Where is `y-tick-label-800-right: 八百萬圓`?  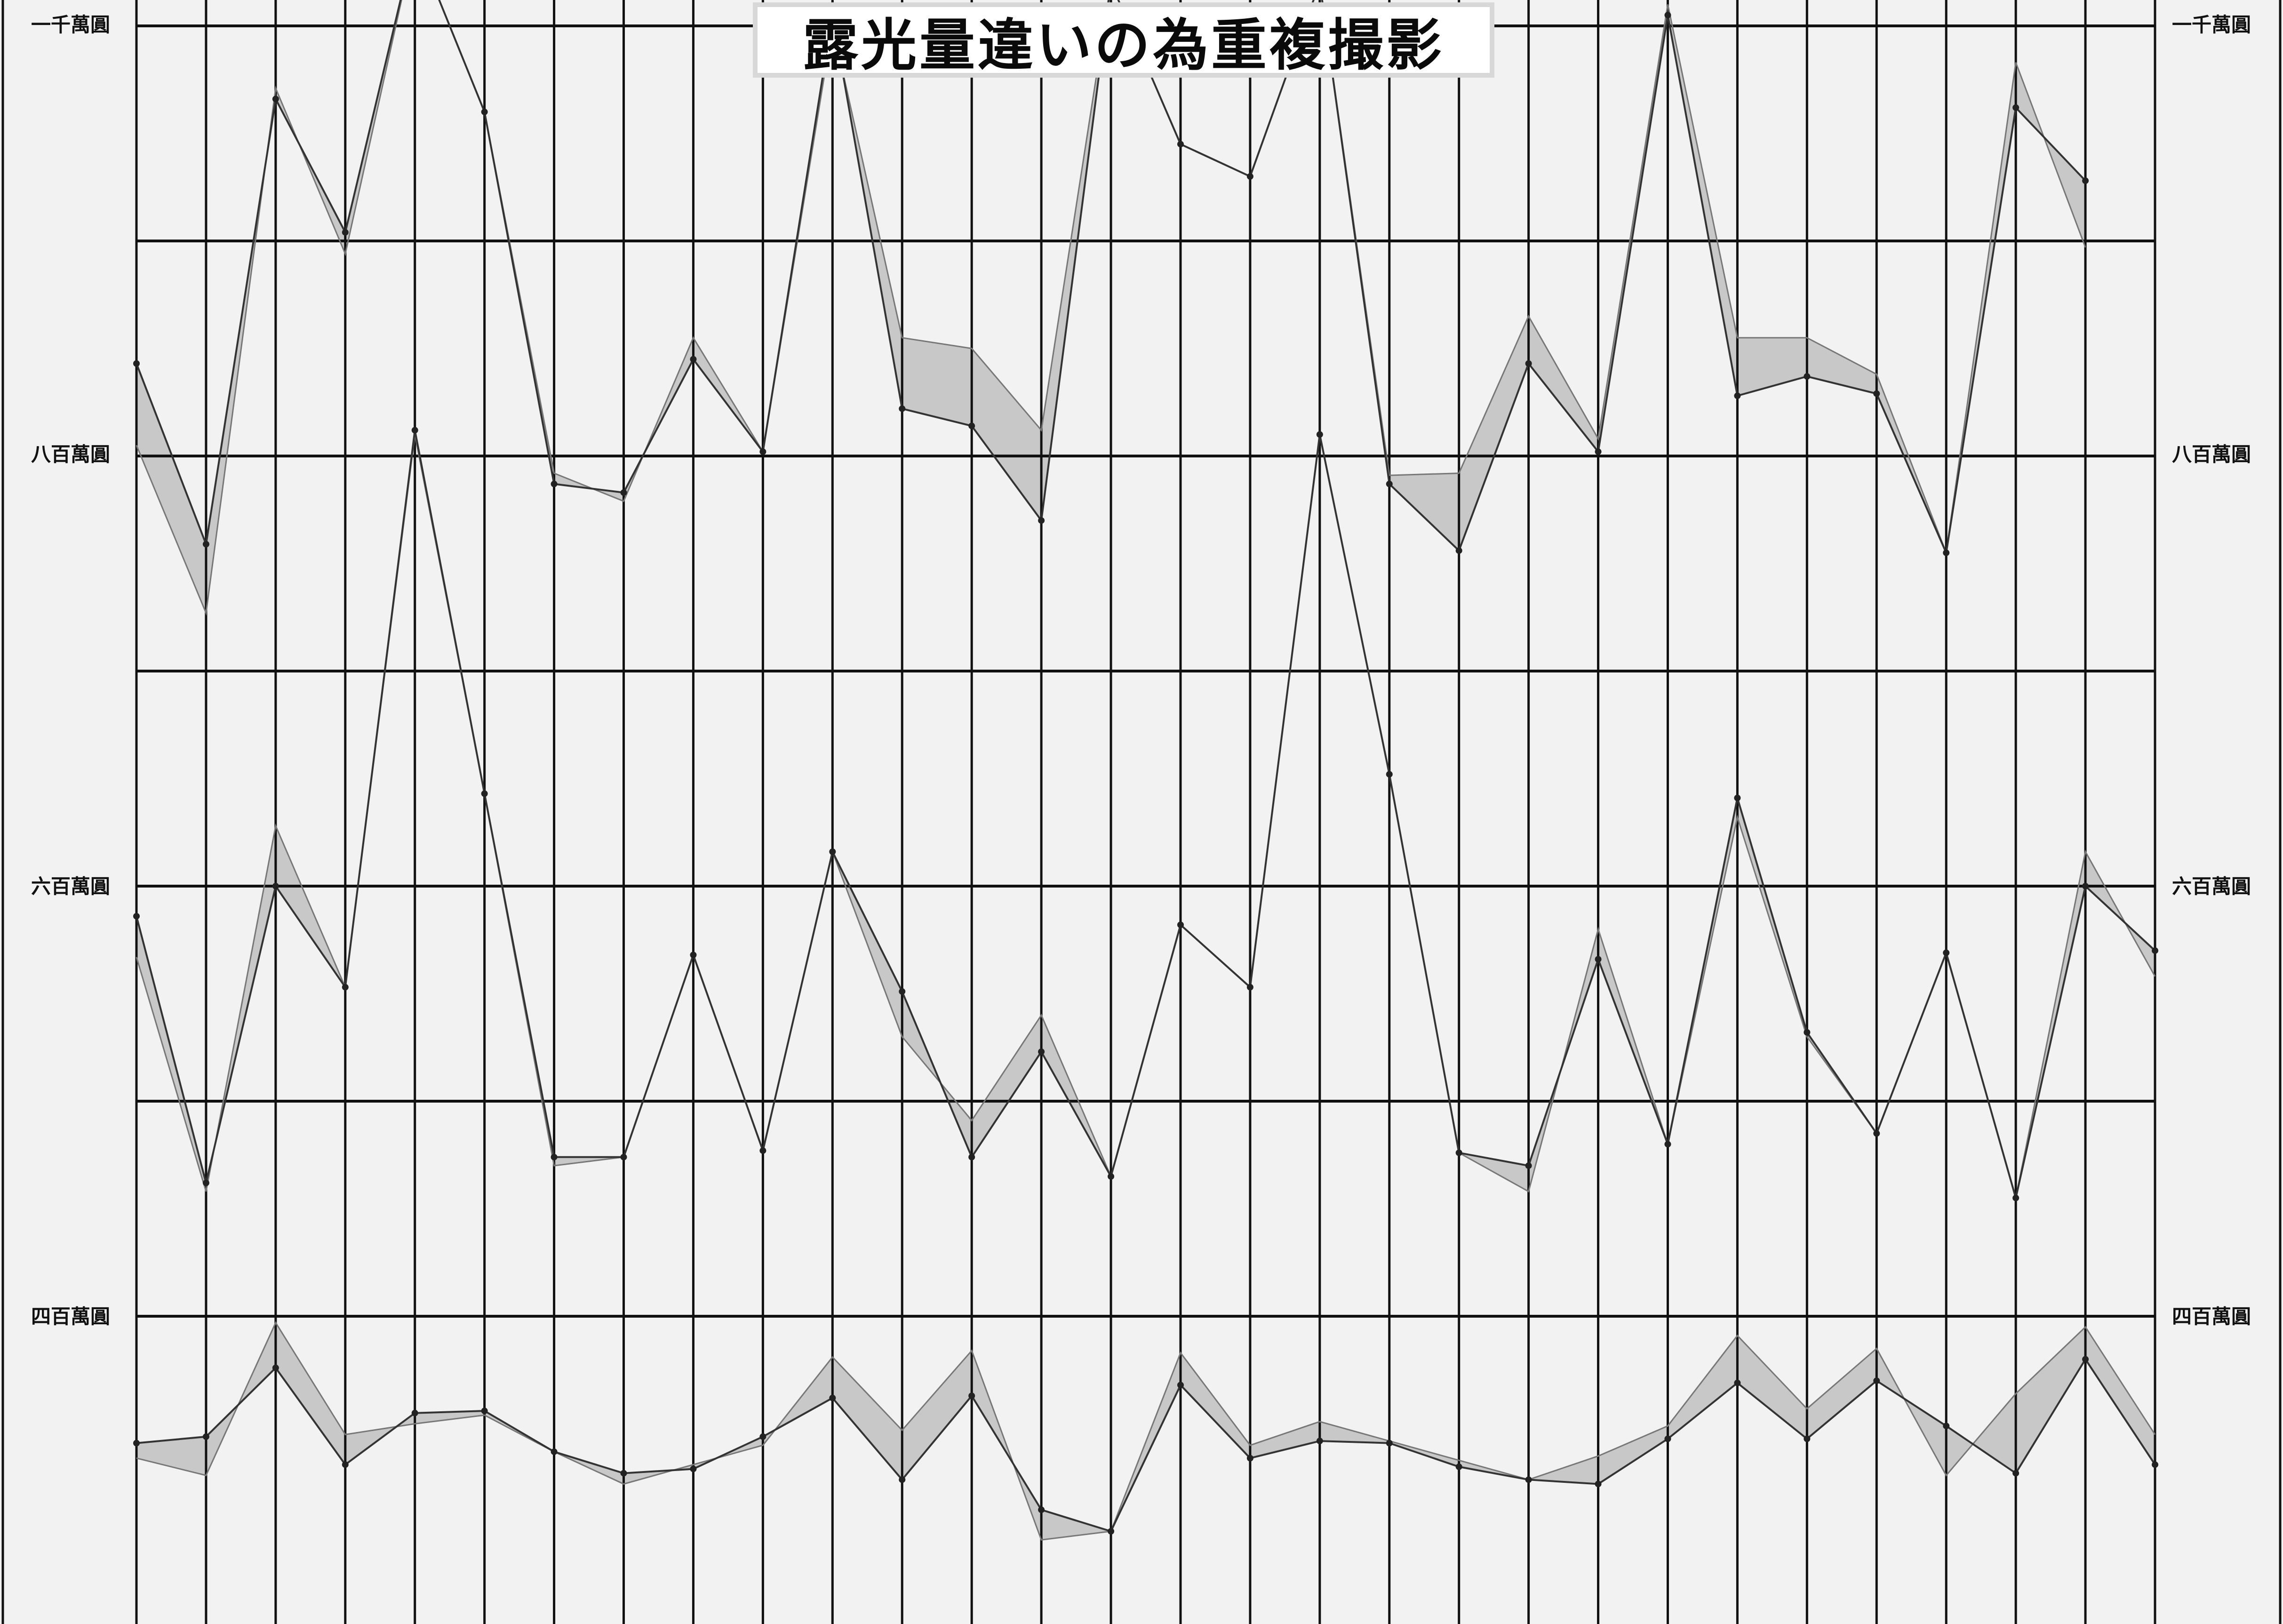 y-tick-label-800-right: 八百萬圓 is located at coordinates (2212, 454).